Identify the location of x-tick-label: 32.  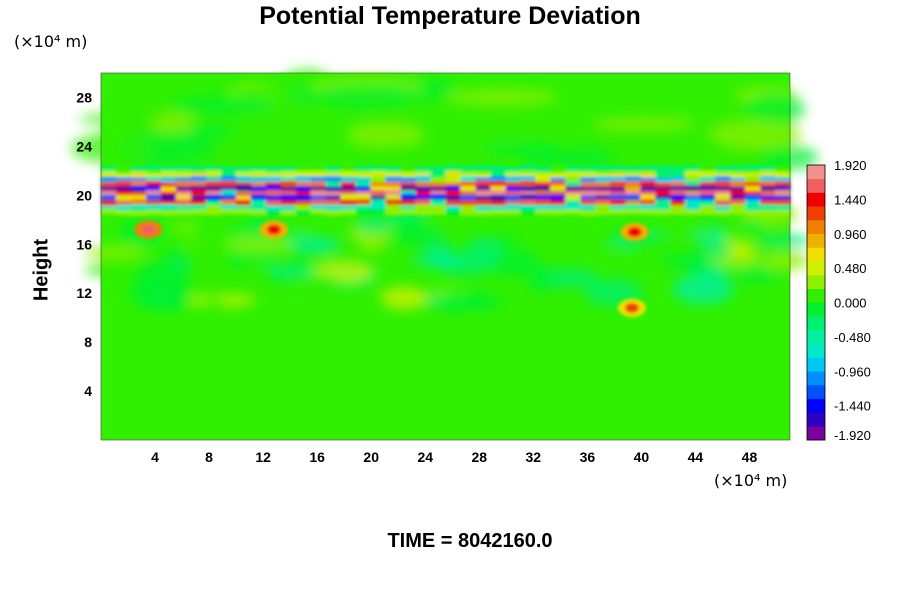
(534, 457).